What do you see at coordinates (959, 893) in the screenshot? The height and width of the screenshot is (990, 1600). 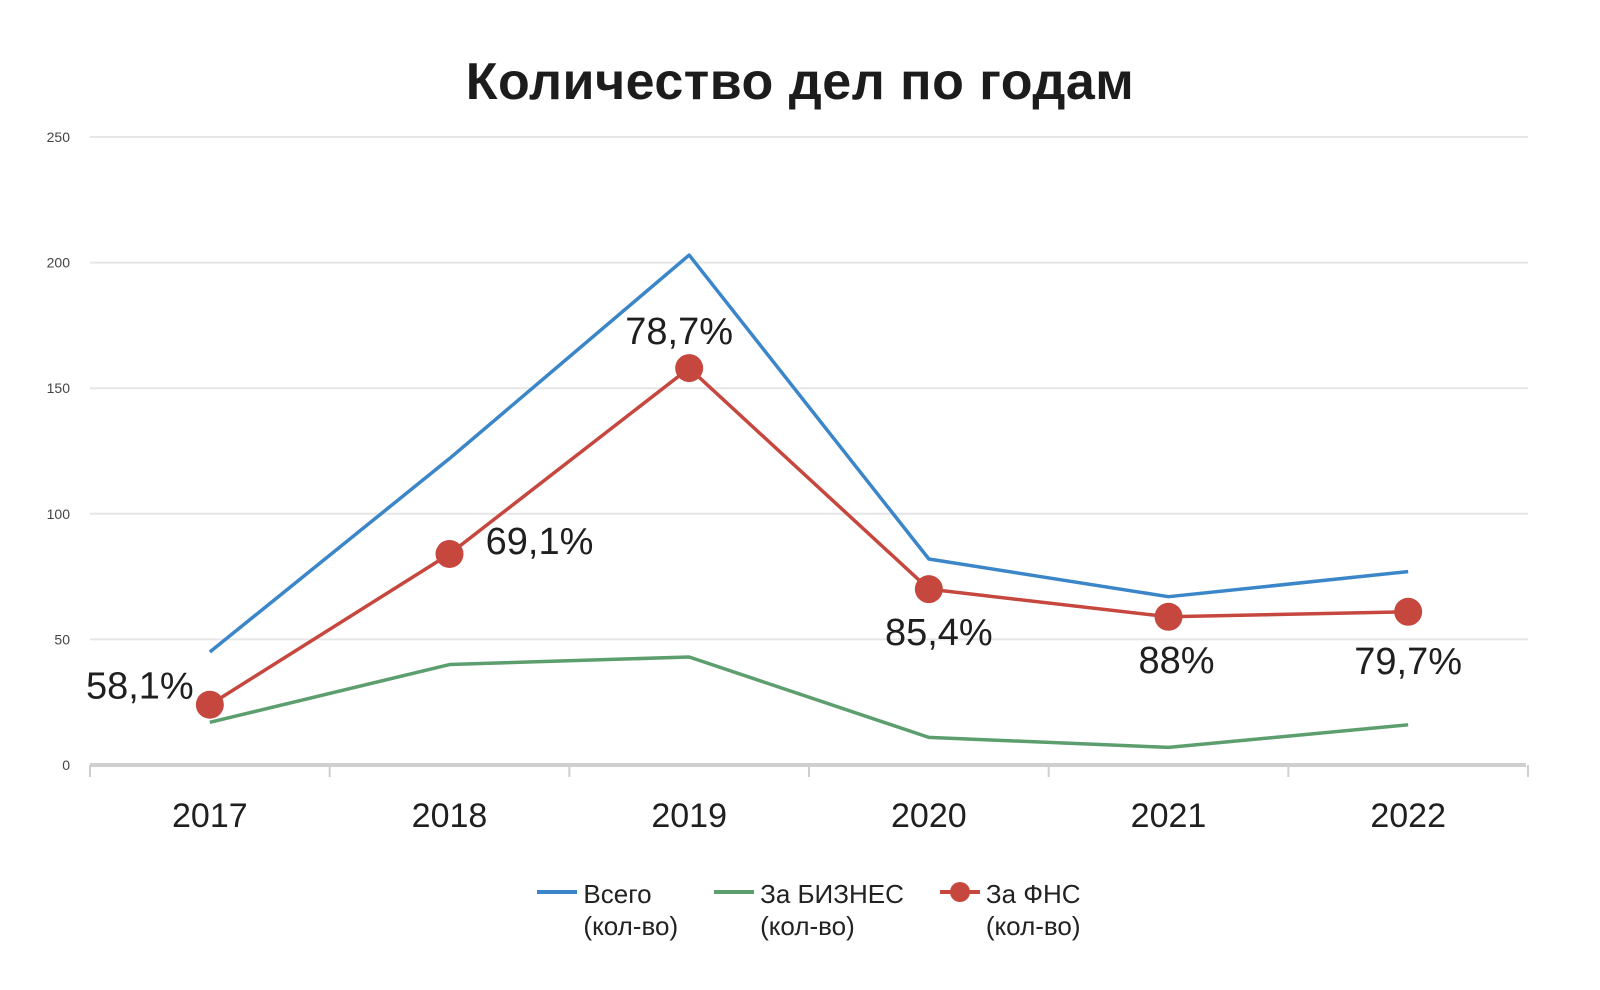 I see `legend-swatch-fns` at bounding box center [959, 893].